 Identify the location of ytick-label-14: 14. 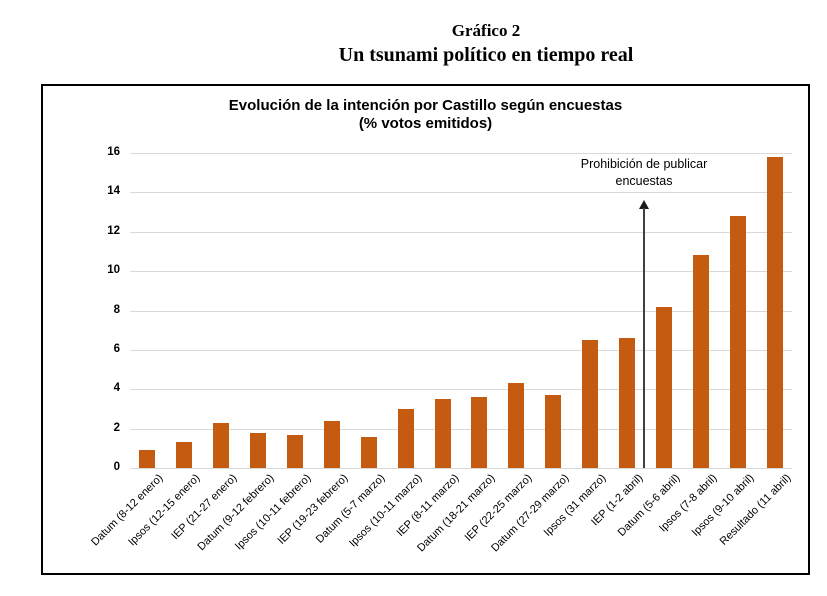
(113, 191).